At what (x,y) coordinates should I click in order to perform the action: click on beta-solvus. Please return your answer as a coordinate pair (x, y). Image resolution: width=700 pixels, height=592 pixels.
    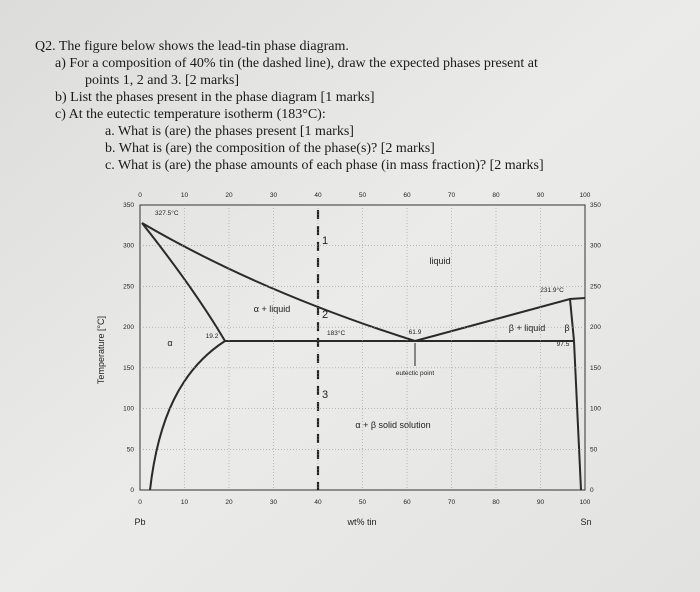
    Looking at the image, I should click on (577, 415).